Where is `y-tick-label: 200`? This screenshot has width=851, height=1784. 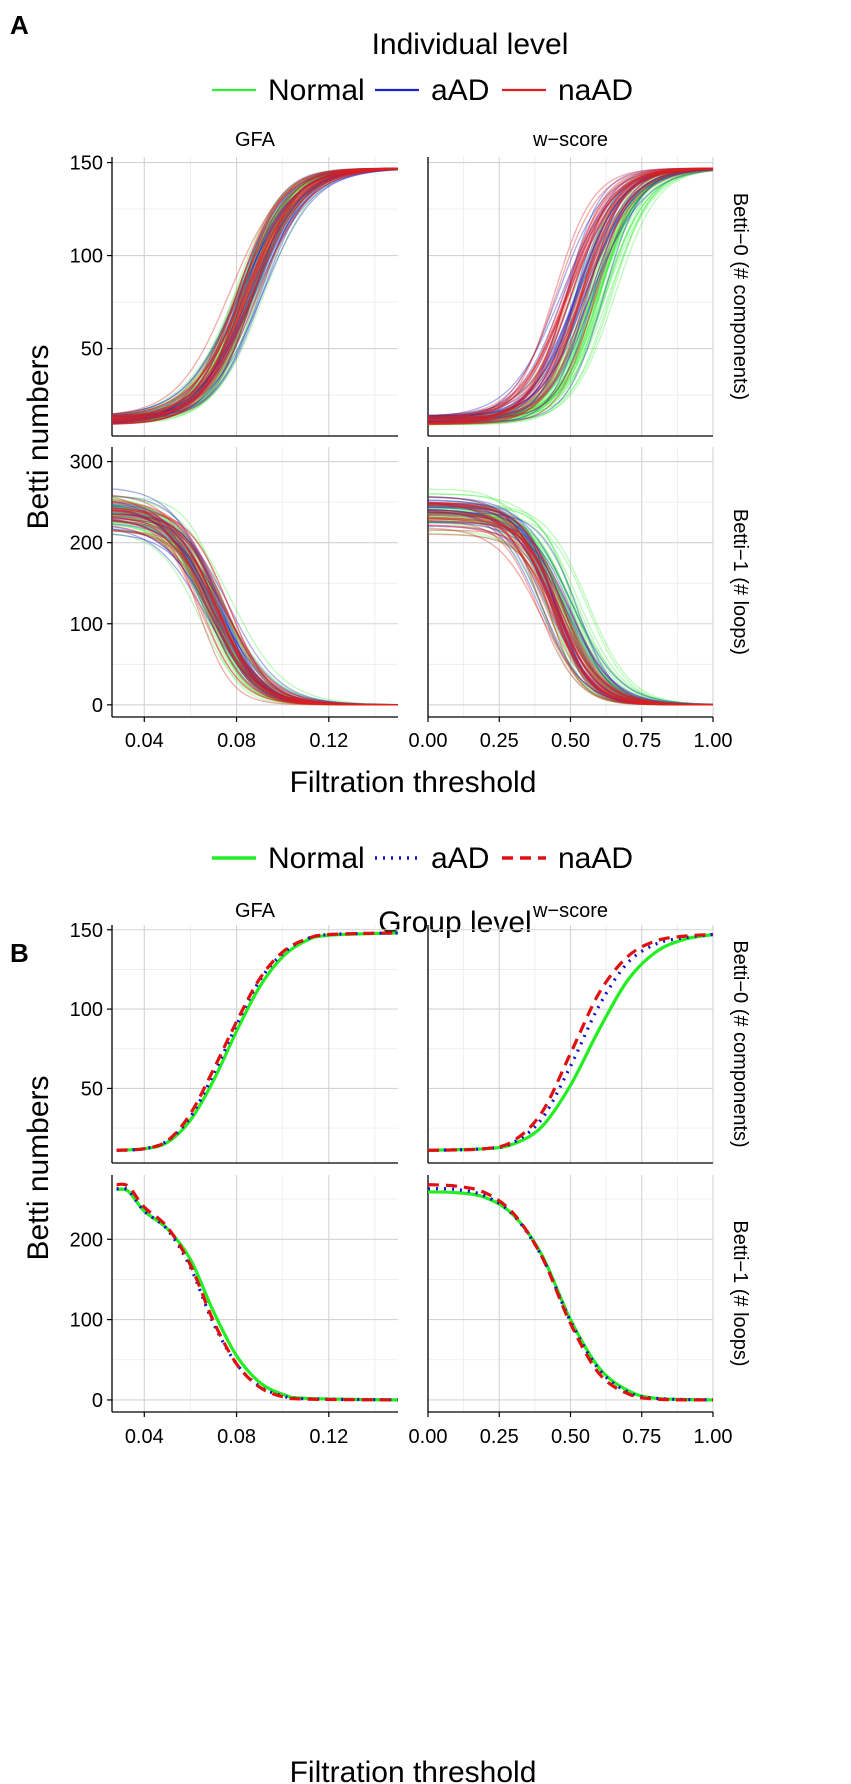
y-tick-label: 200 is located at coordinates (86, 1240).